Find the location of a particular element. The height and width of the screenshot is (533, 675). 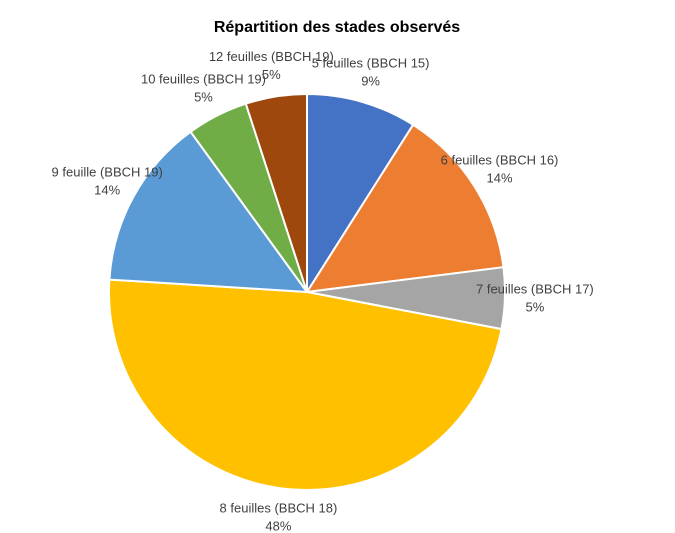

slice-value-label: 9% is located at coordinates (370, 80).